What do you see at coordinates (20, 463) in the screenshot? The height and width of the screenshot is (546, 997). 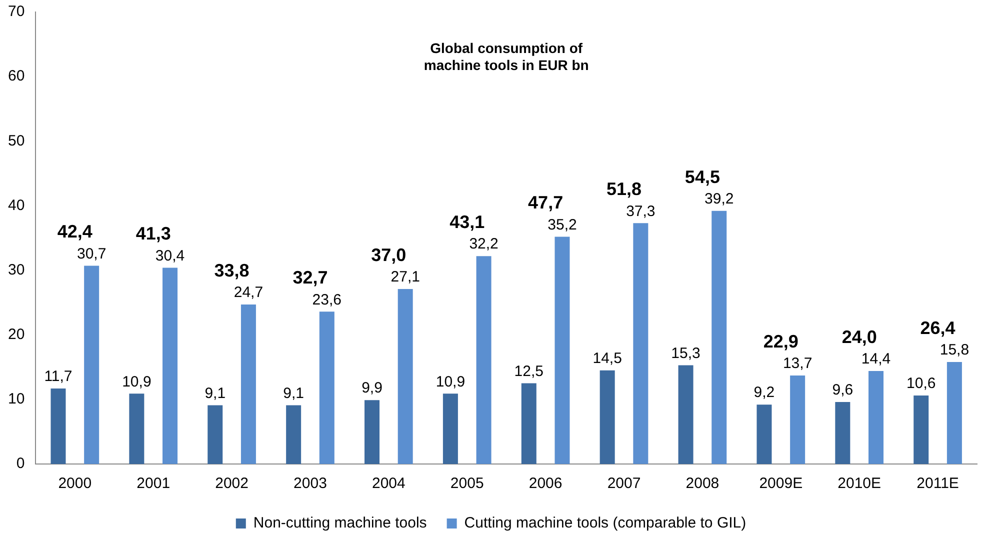 I see `y-tick-label: 0` at bounding box center [20, 463].